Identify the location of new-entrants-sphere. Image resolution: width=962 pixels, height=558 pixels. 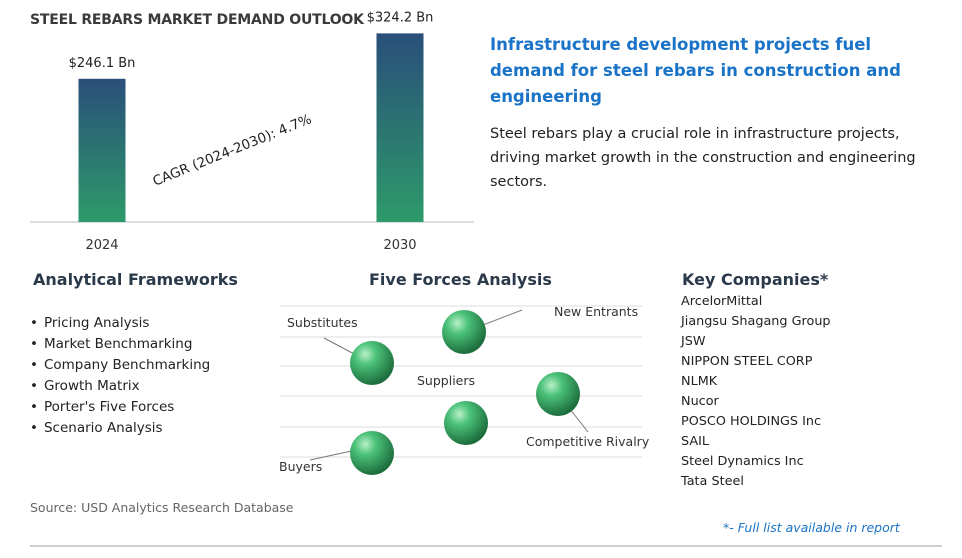
(464, 332).